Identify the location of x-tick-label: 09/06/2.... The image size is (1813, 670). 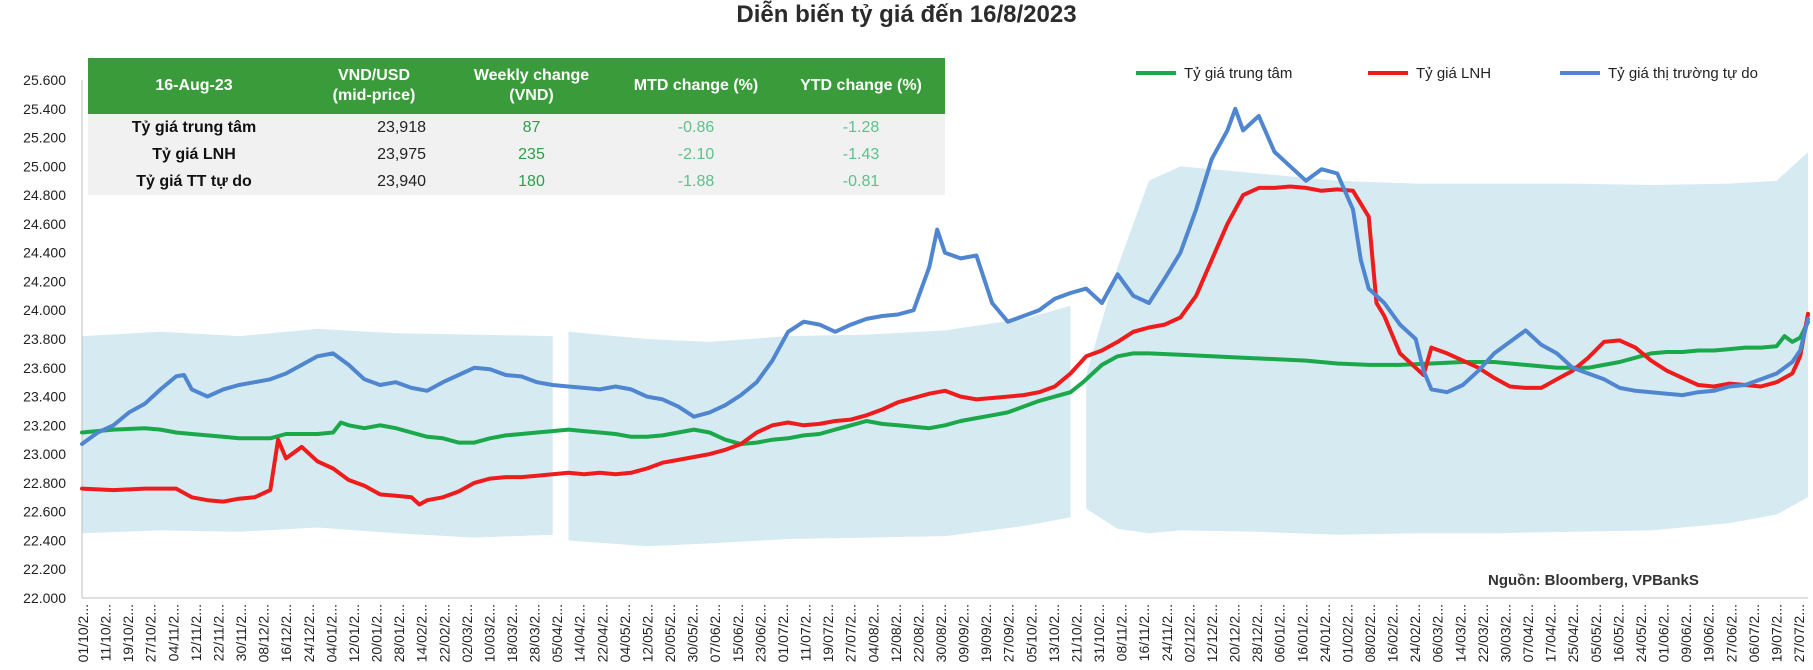
(1686, 633).